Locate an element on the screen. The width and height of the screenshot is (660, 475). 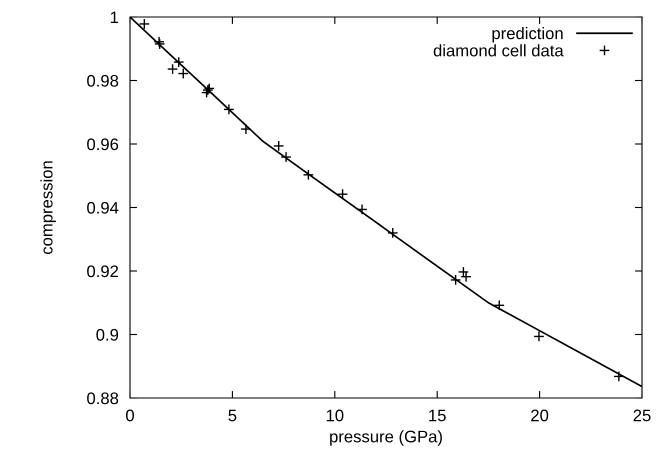
y-tick-label: 0.88 is located at coordinates (102, 398).